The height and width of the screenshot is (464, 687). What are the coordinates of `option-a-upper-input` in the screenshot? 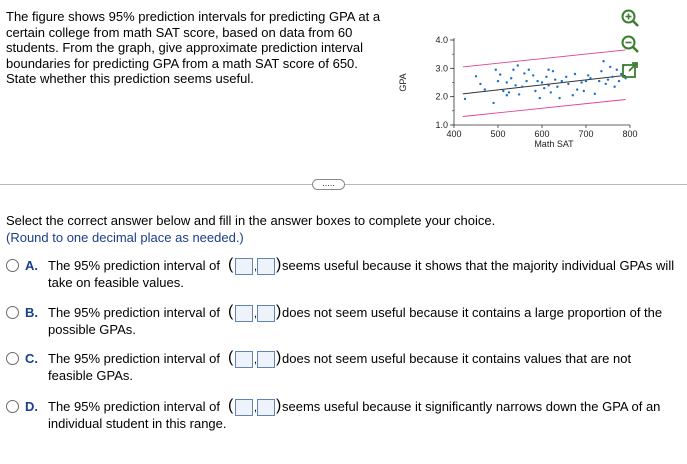 It's located at (266, 266).